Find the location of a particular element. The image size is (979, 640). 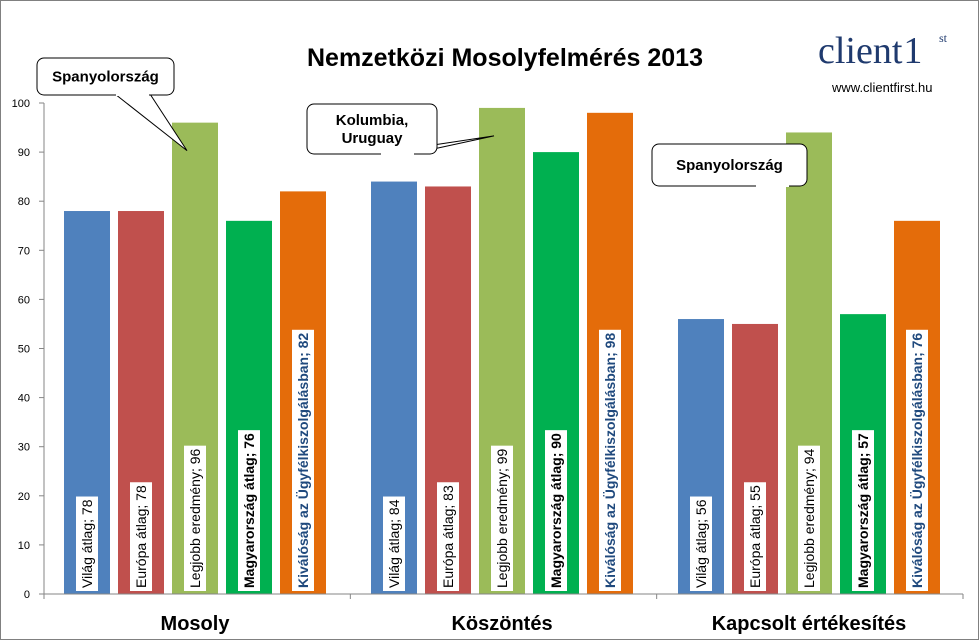

logo-superscript: 1 is located at coordinates (912, 51).